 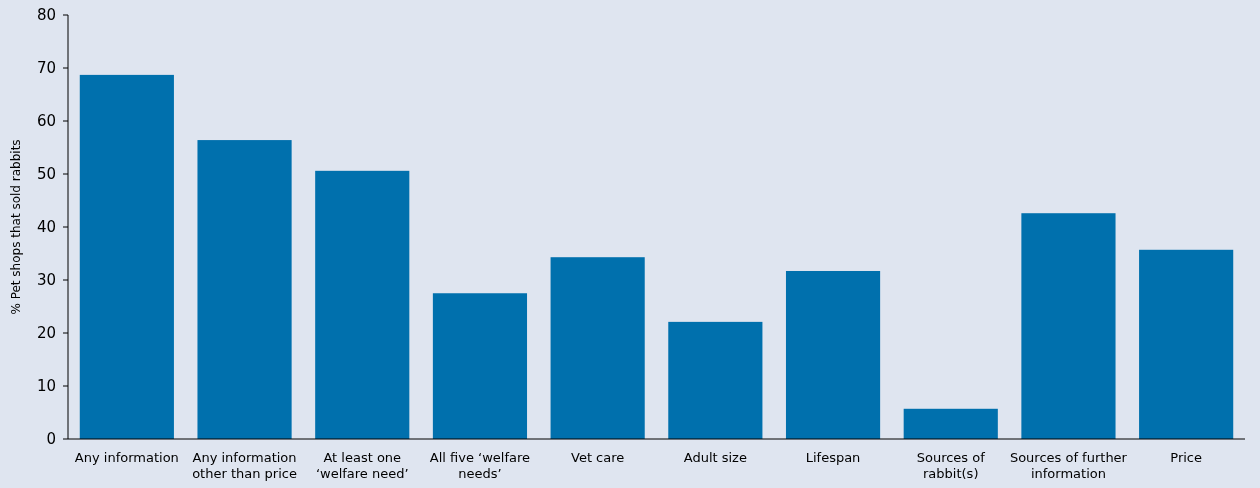 What do you see at coordinates (362, 465) in the screenshot?
I see `x-tick-label: At least one ‘welfare need’` at bounding box center [362, 465].